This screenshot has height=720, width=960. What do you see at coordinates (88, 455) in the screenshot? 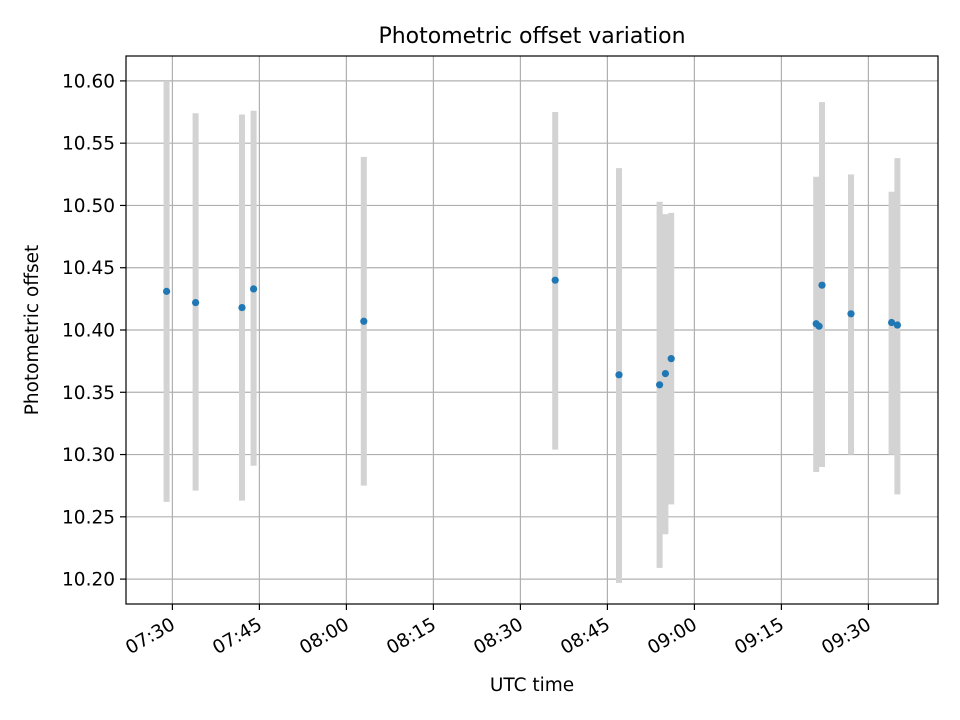
I see `y-tick-label: 10.30` at bounding box center [88, 455].